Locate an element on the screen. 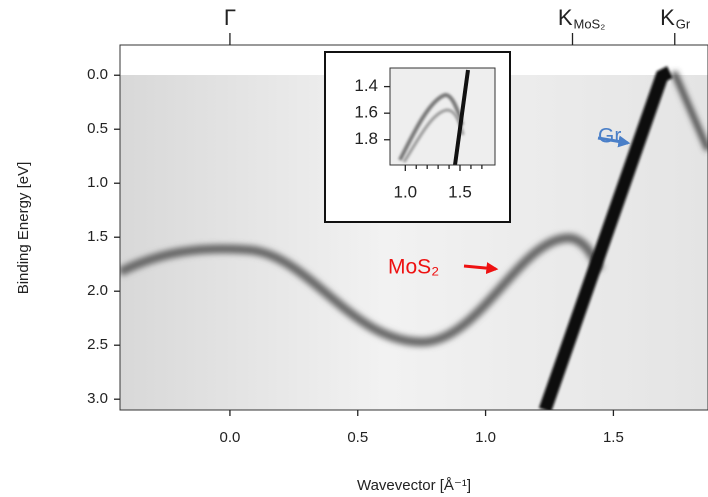 This screenshot has height=497, width=708. y-tick-label: 1.6 is located at coordinates (366, 112).